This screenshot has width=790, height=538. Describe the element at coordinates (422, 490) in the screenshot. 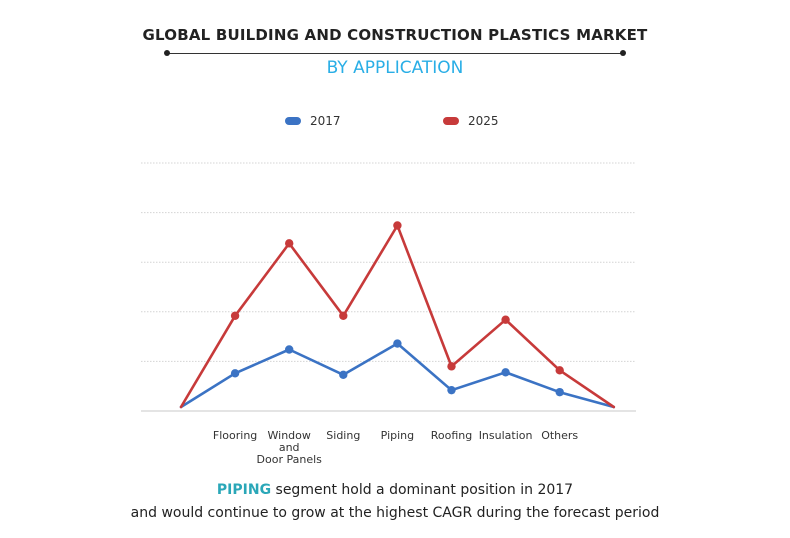

I see `caption-line-1-text: segment hold a dominant position in 2017` at that location.